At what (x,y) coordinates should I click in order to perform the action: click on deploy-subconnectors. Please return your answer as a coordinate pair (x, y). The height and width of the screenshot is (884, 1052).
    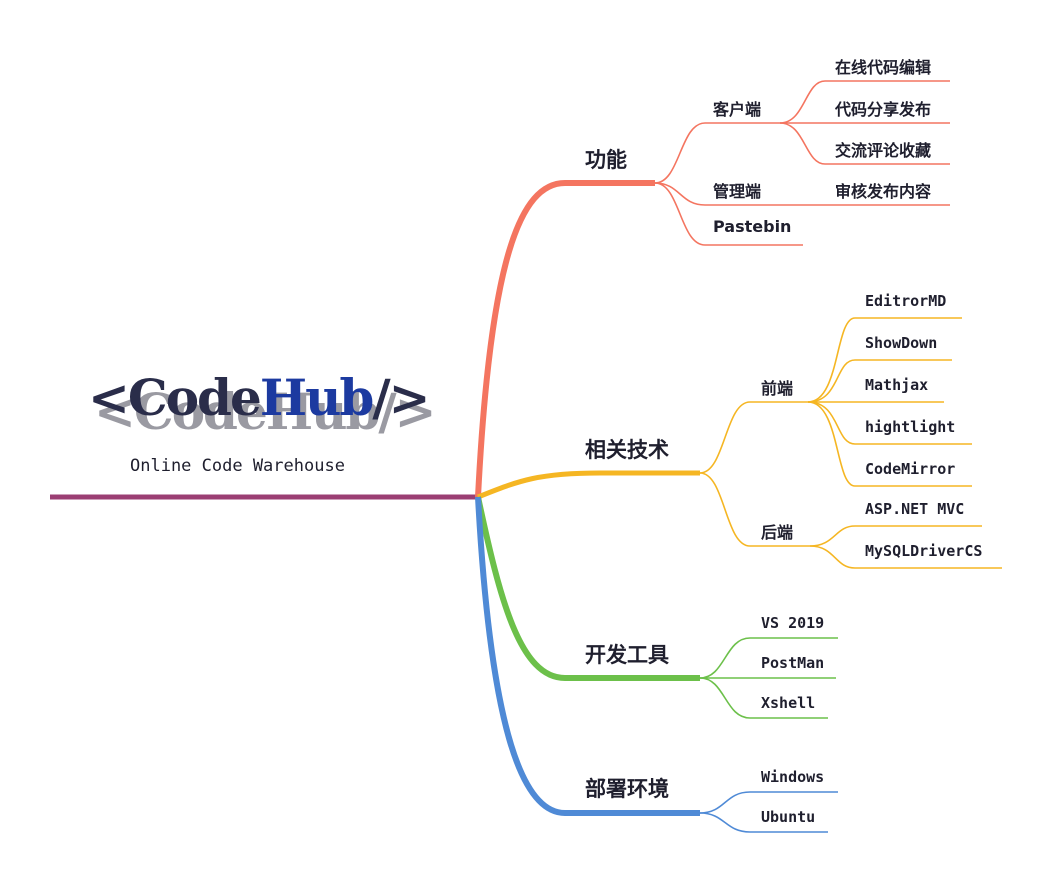
    Looking at the image, I should click on (768, 812).